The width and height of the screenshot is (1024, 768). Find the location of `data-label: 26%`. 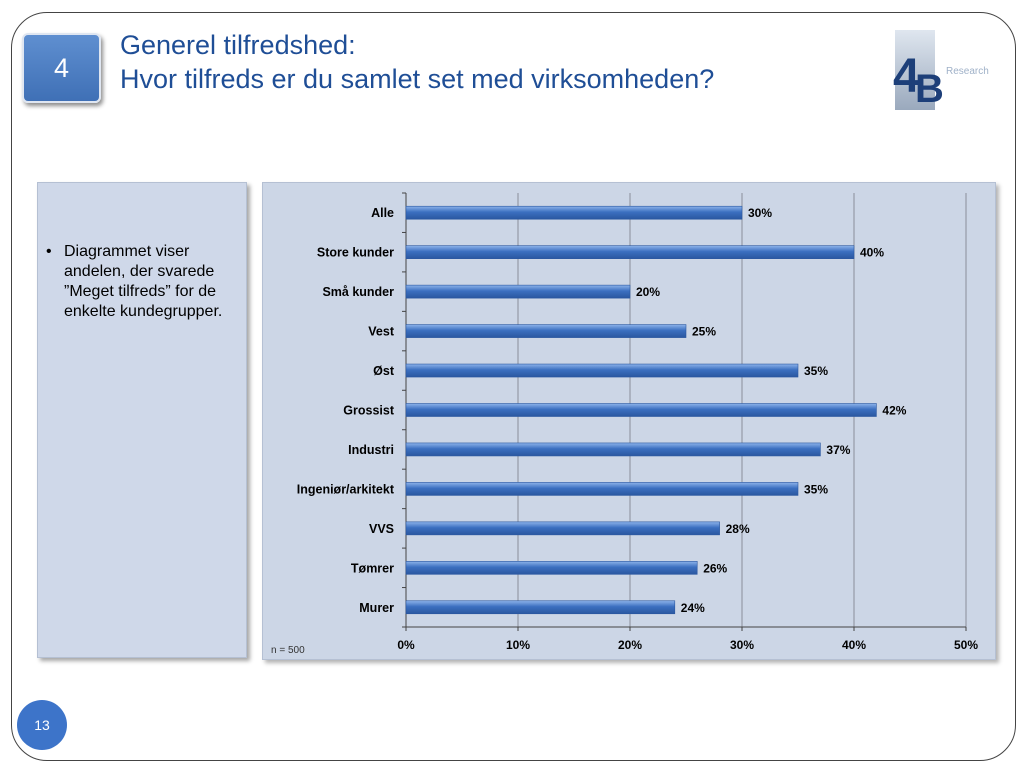

data-label: 26% is located at coordinates (715, 568).